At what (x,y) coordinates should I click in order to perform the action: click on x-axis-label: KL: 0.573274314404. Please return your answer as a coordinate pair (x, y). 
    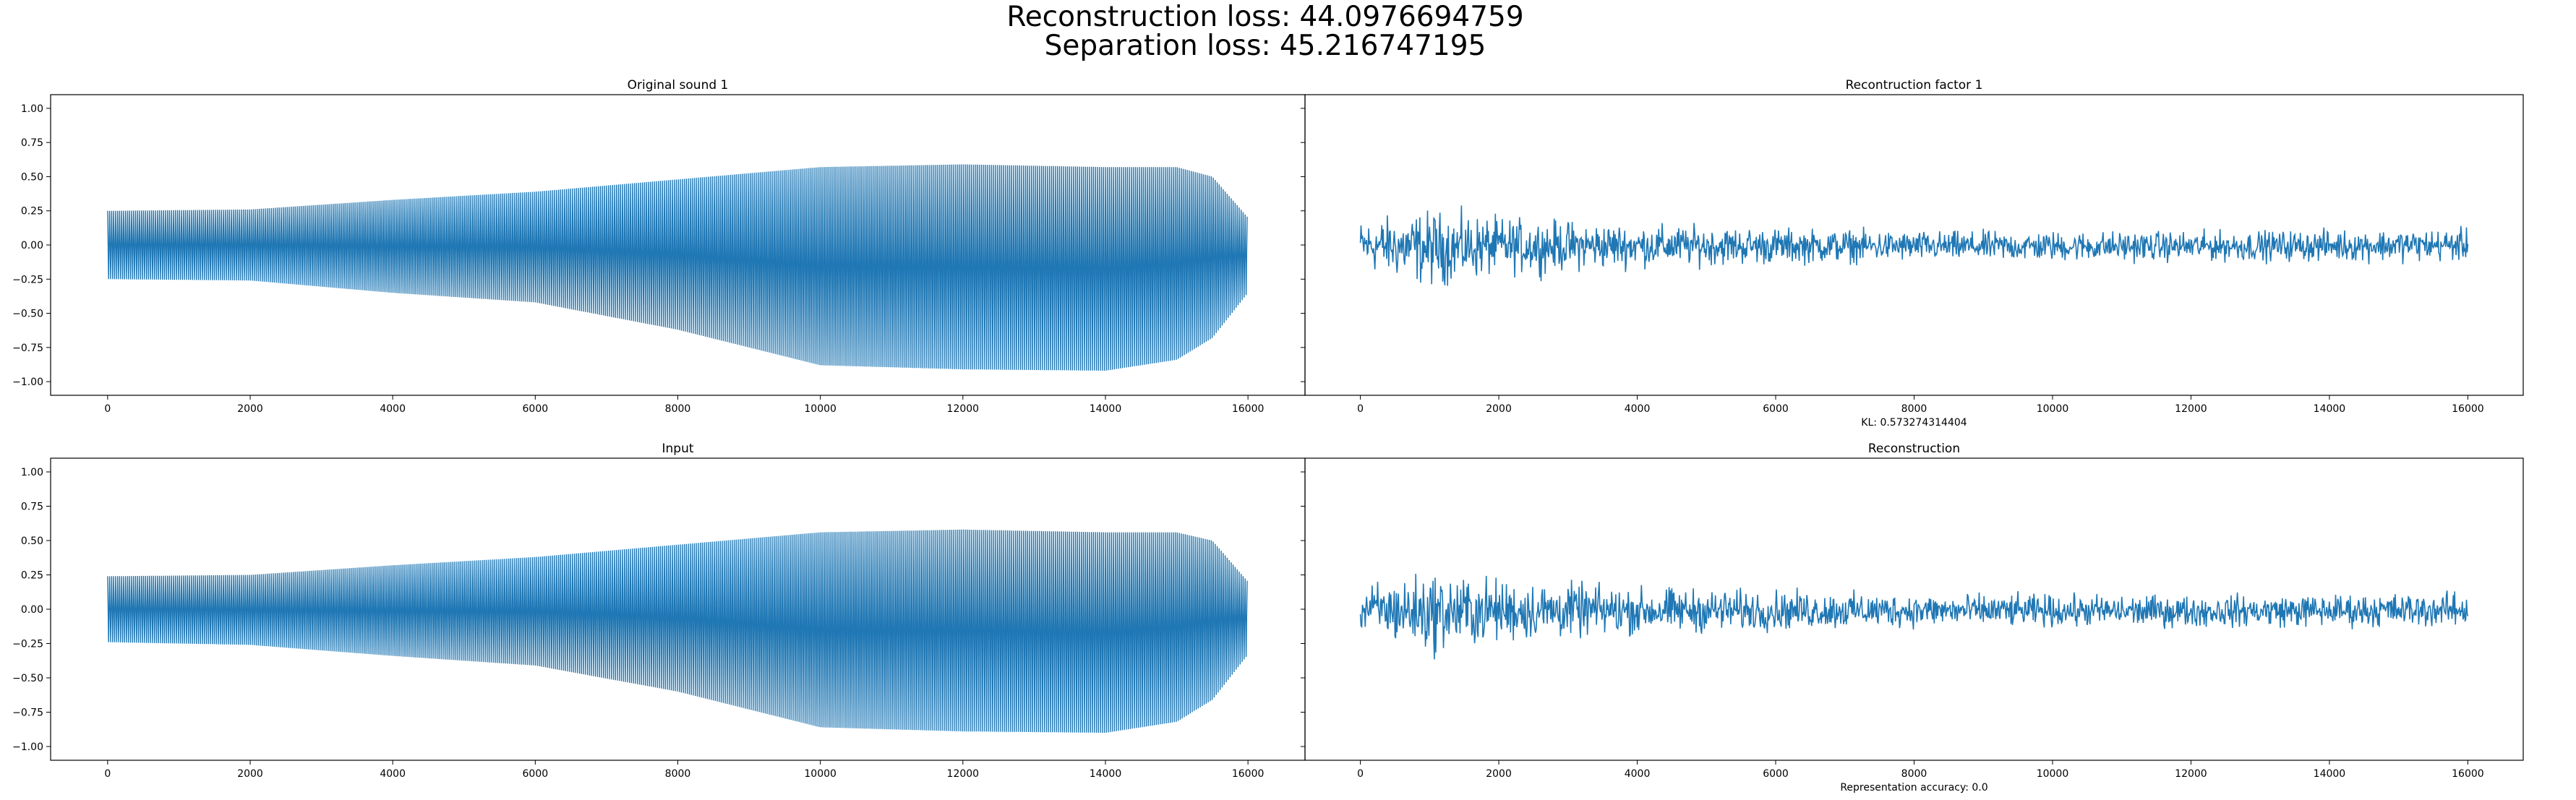
    Looking at the image, I should click on (1914, 423).